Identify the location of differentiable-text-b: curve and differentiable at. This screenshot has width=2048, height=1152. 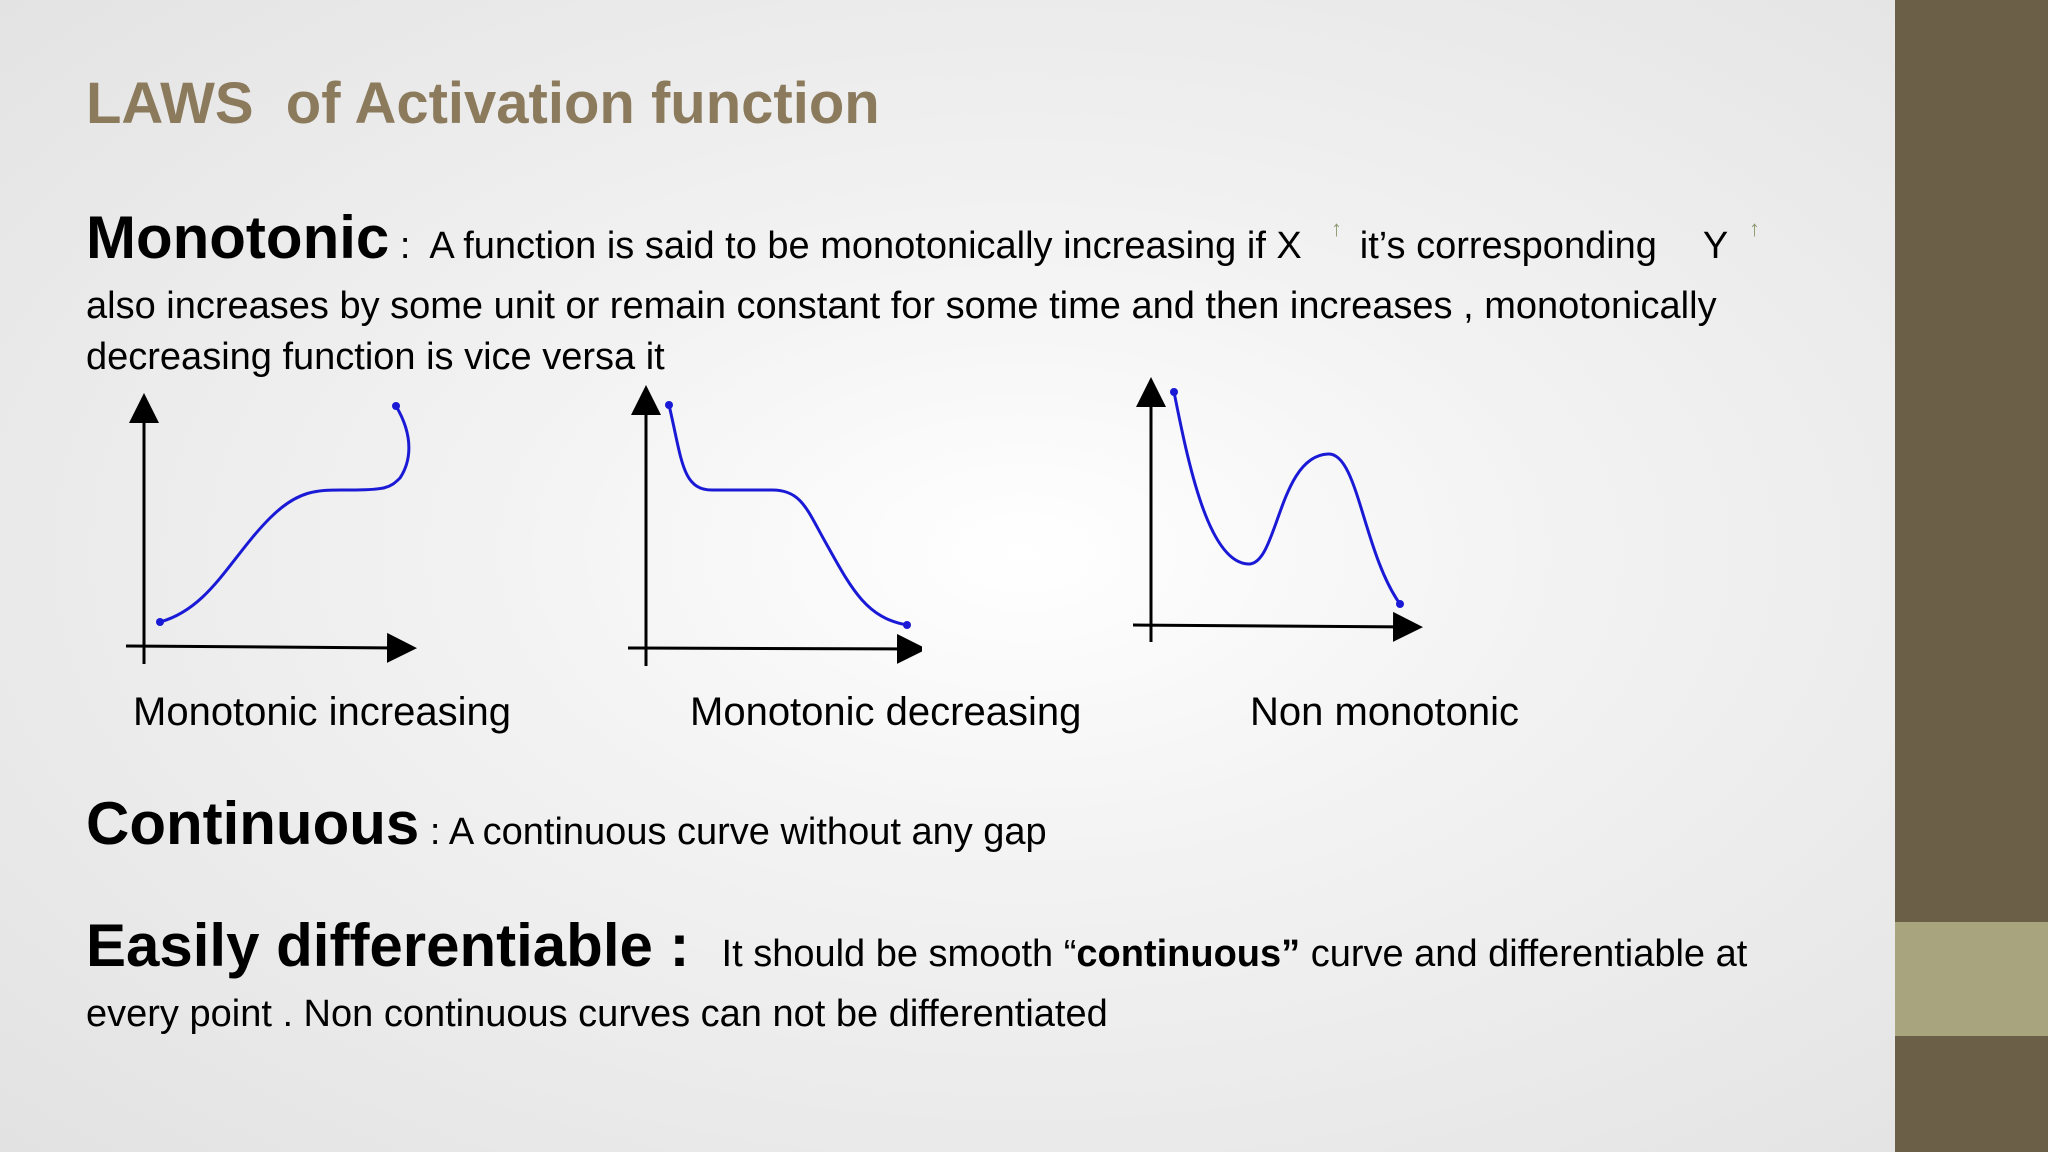
(1524, 954).